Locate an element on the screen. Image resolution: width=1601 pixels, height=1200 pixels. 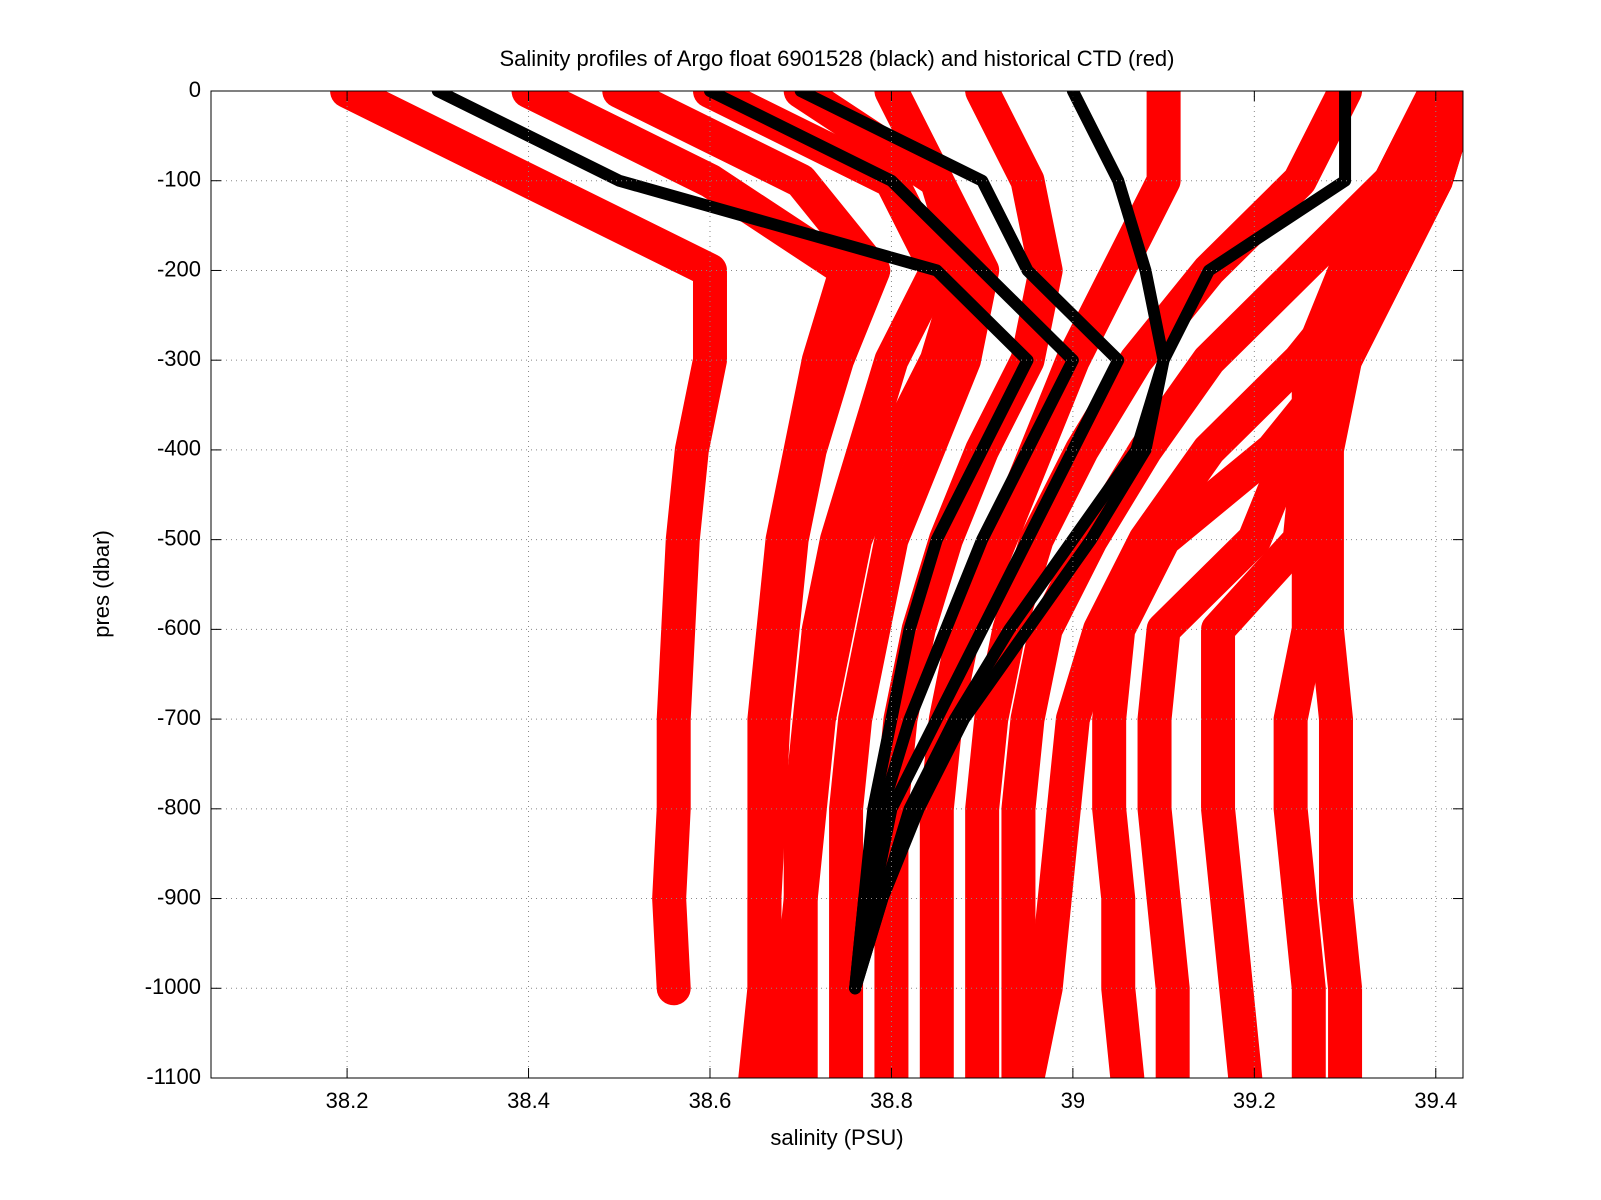
y-tick-label: -300 is located at coordinates (179, 358).